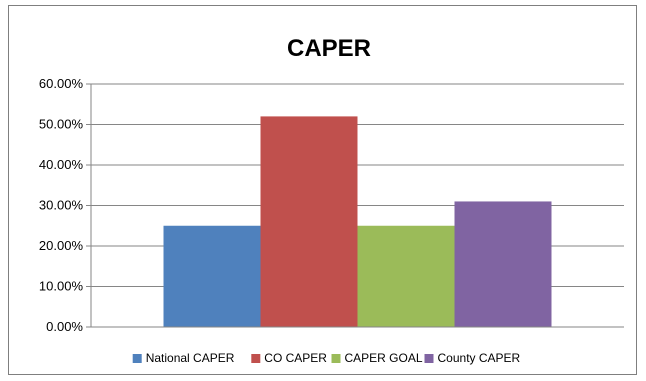 The height and width of the screenshot is (381, 646). What do you see at coordinates (61, 245) in the screenshot?
I see `y-tick-label: 20.00%` at bounding box center [61, 245].